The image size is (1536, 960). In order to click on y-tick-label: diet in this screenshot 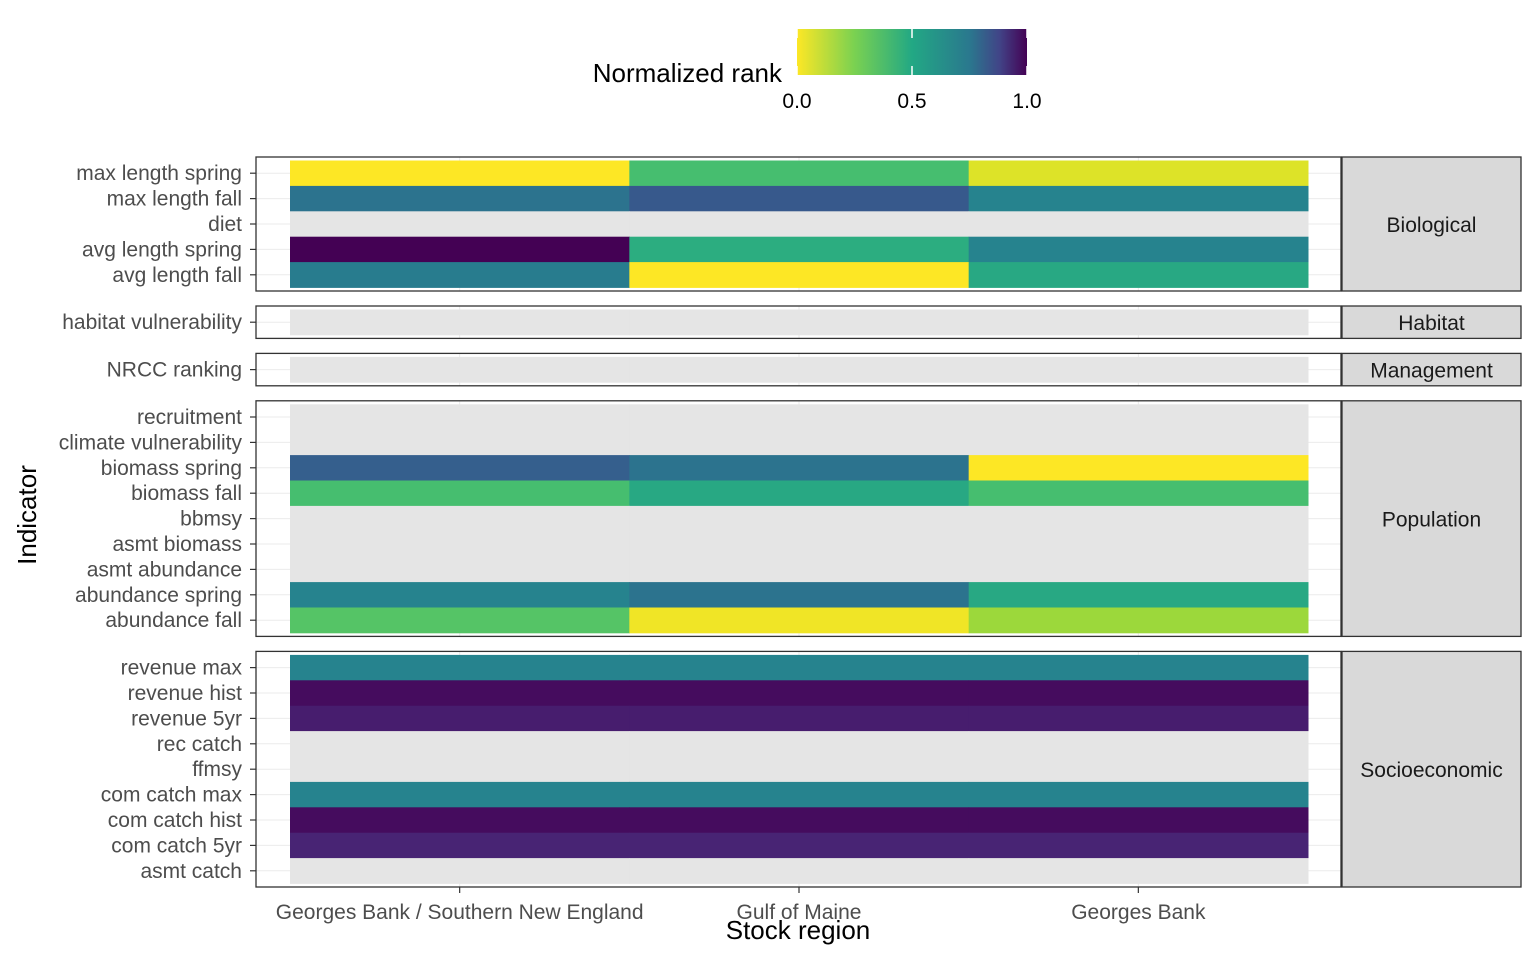, I will do `click(225, 224)`.